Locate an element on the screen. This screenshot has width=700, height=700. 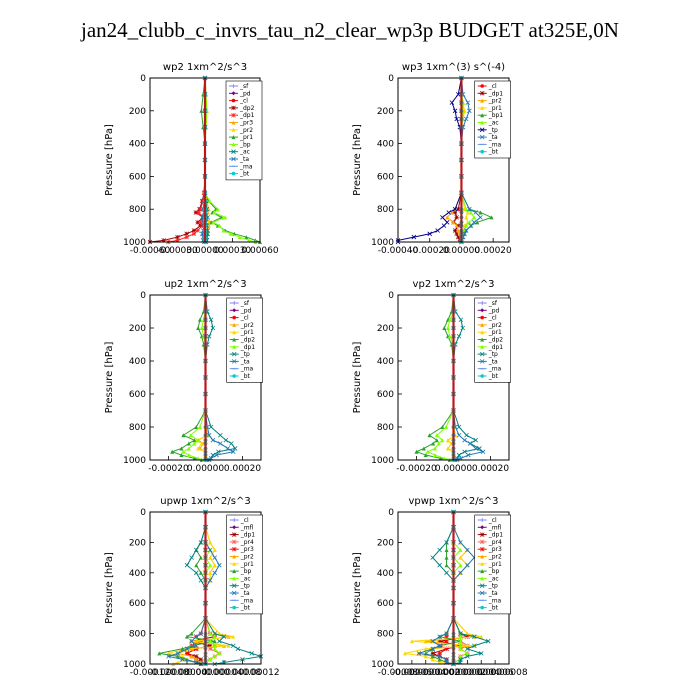
y-tick-label: 0 is located at coordinates (391, 79).